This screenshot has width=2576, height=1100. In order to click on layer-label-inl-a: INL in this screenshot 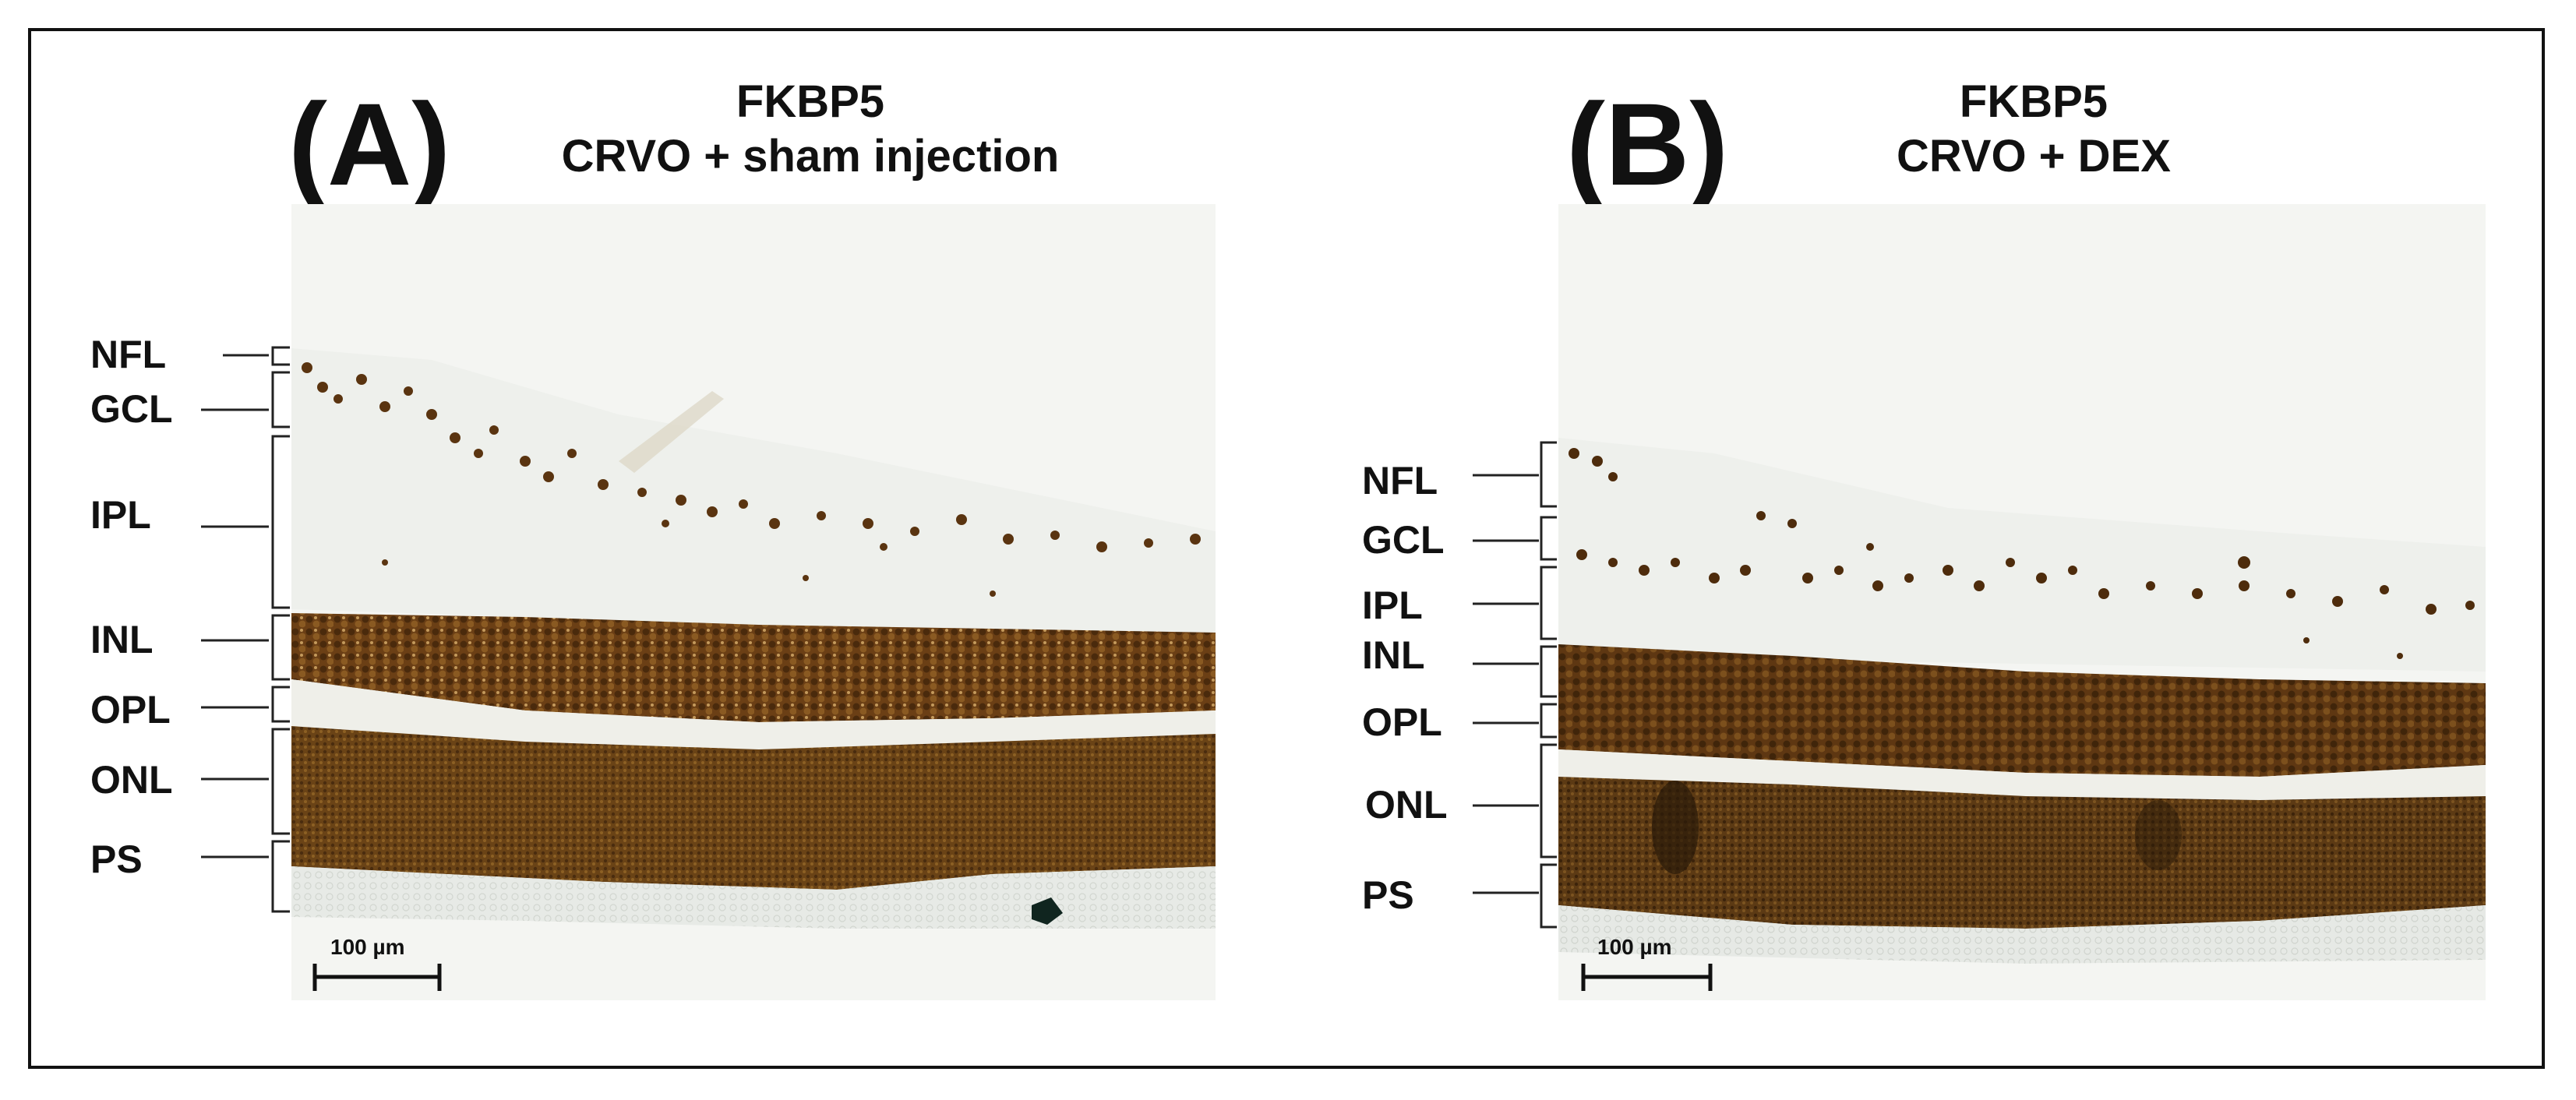, I will do `click(122, 639)`.